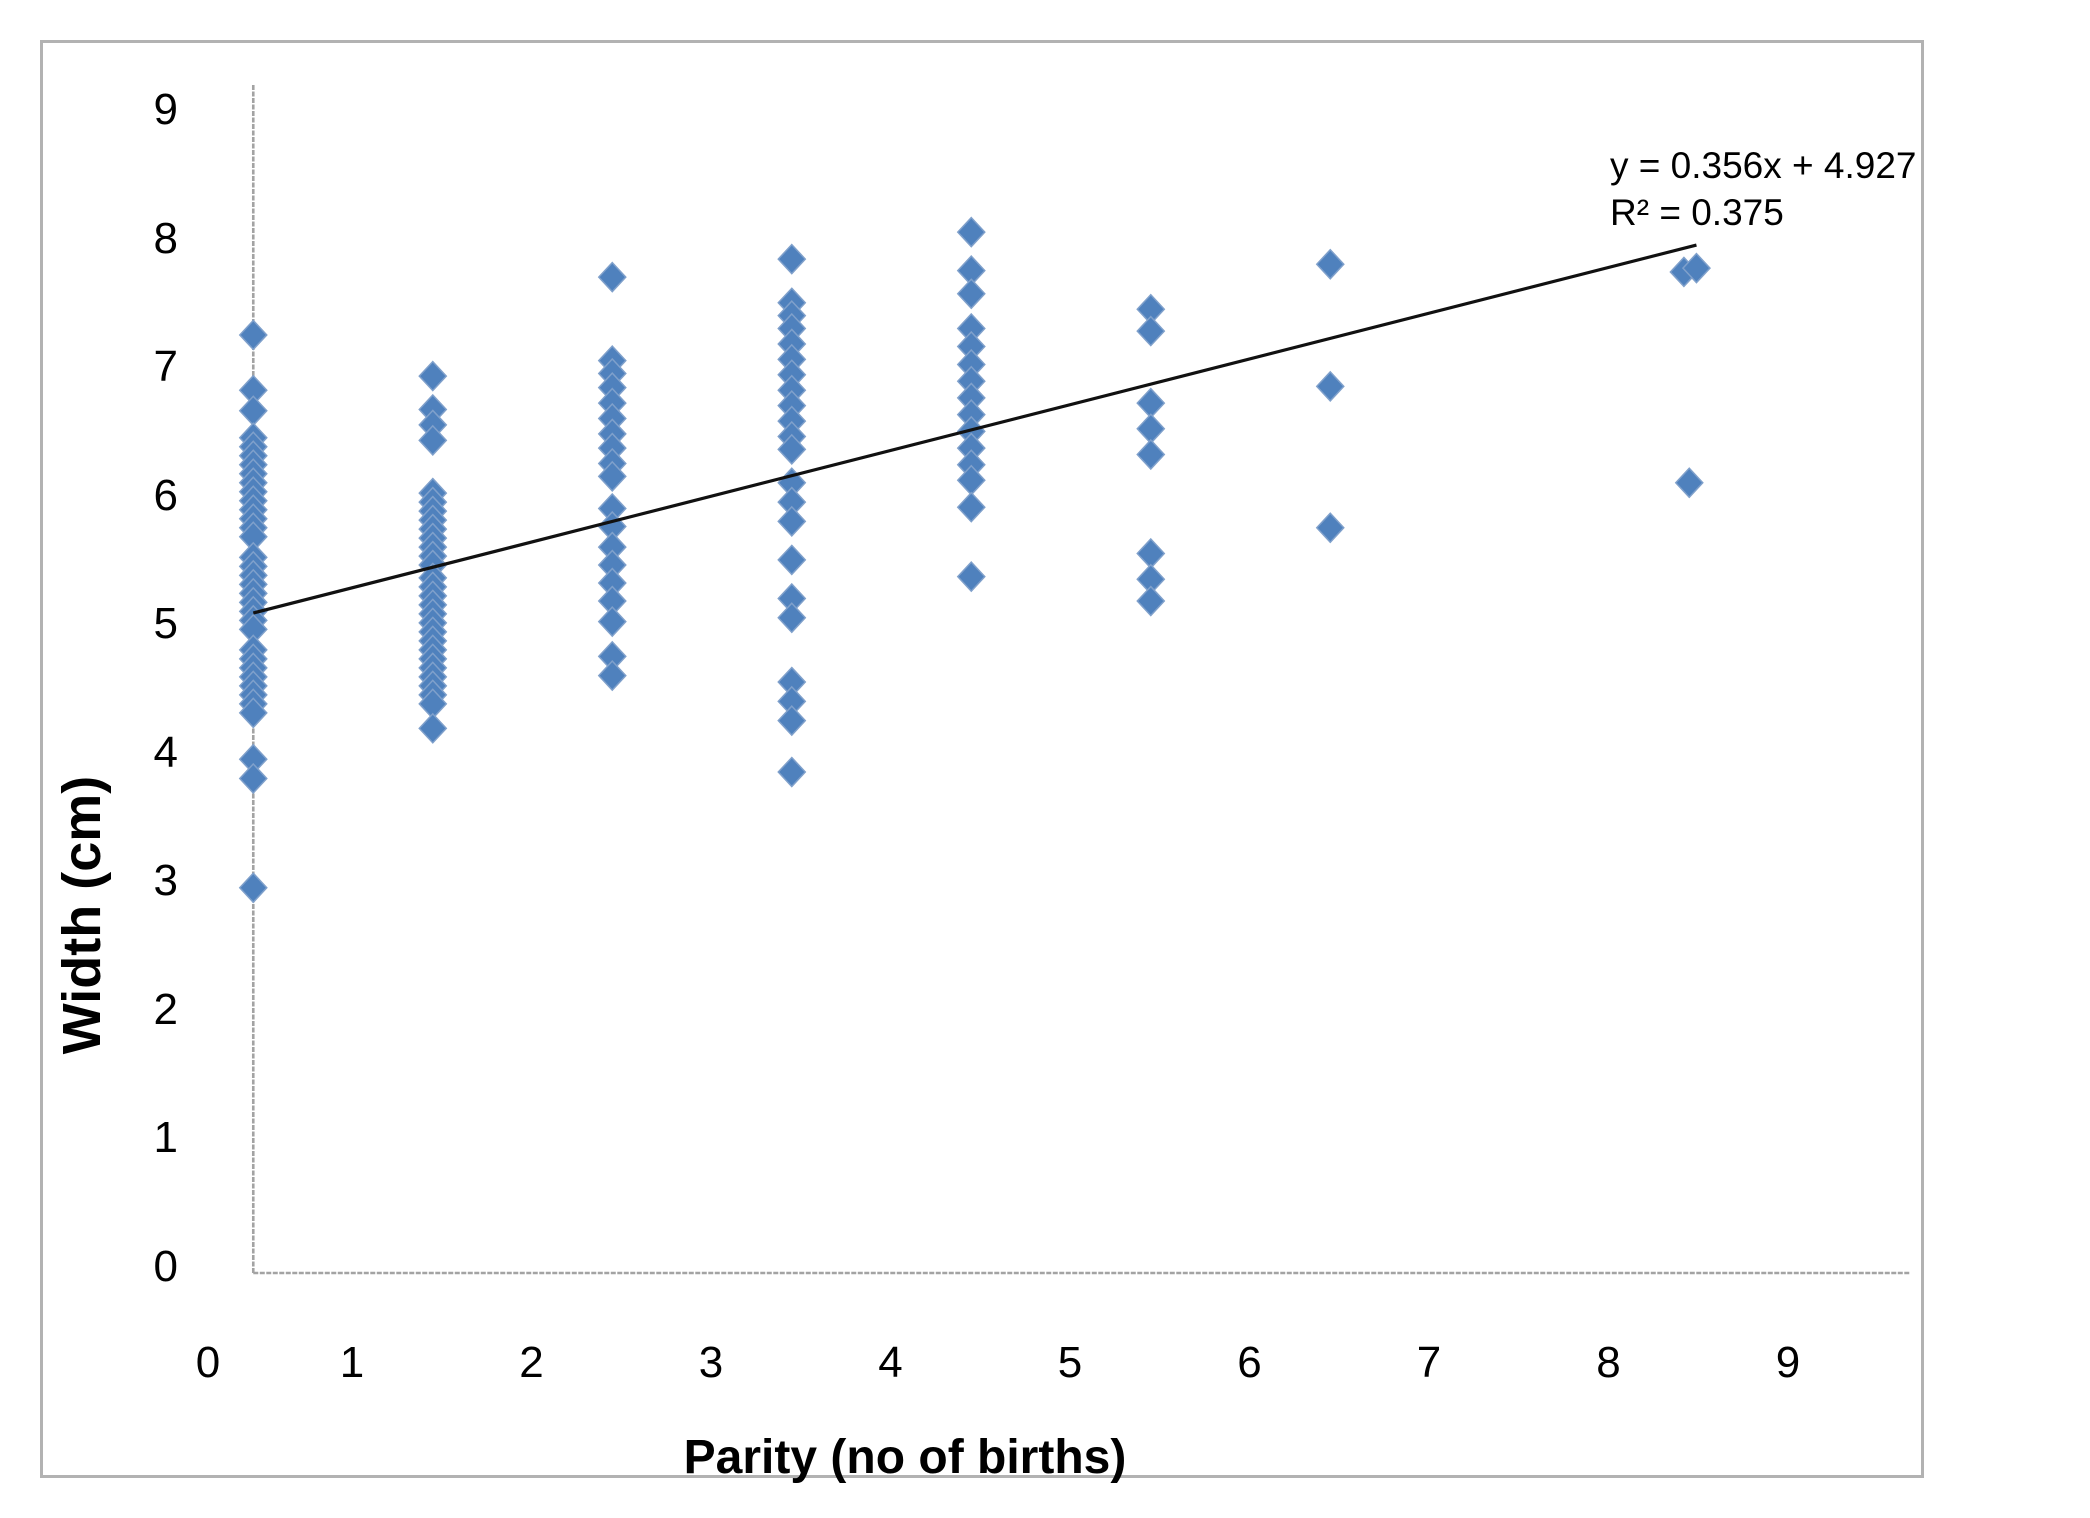 The image size is (2090, 1518). What do you see at coordinates (165, 238) in the screenshot?
I see `y-tick-label: 8` at bounding box center [165, 238].